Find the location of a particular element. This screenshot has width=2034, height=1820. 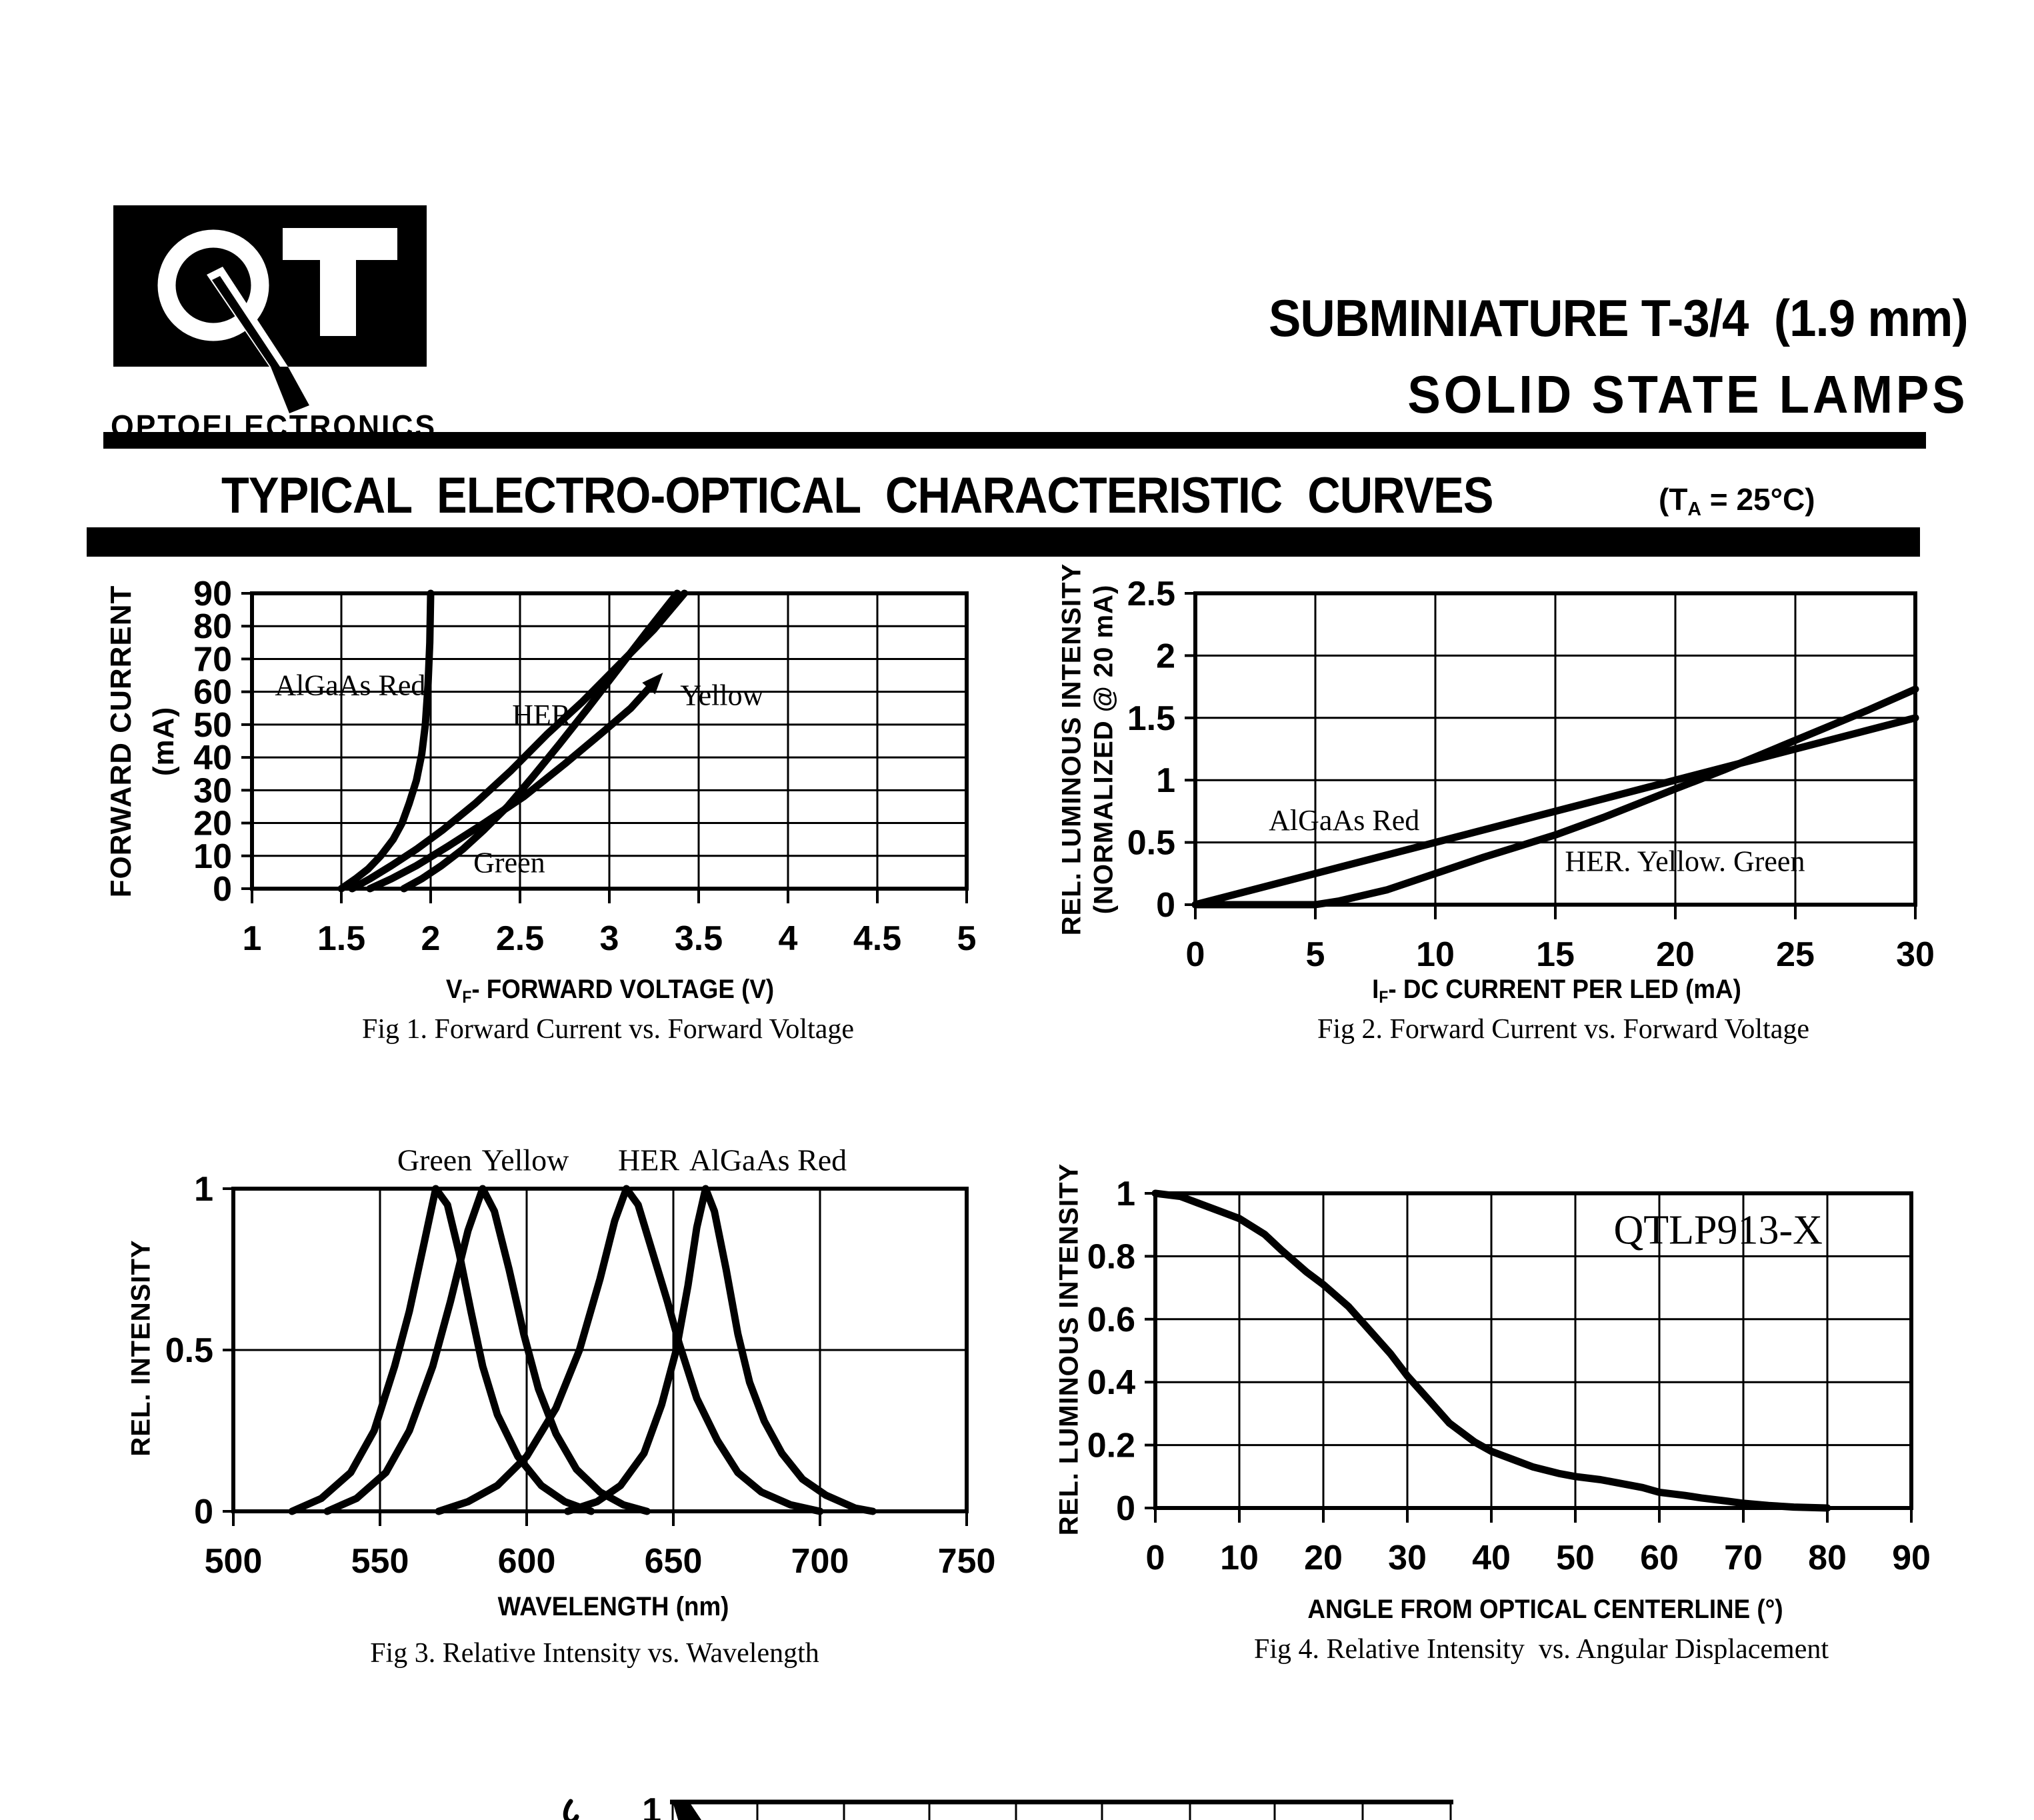

fig4-y-tick-label: 1 is located at coordinates (1125, 1194).